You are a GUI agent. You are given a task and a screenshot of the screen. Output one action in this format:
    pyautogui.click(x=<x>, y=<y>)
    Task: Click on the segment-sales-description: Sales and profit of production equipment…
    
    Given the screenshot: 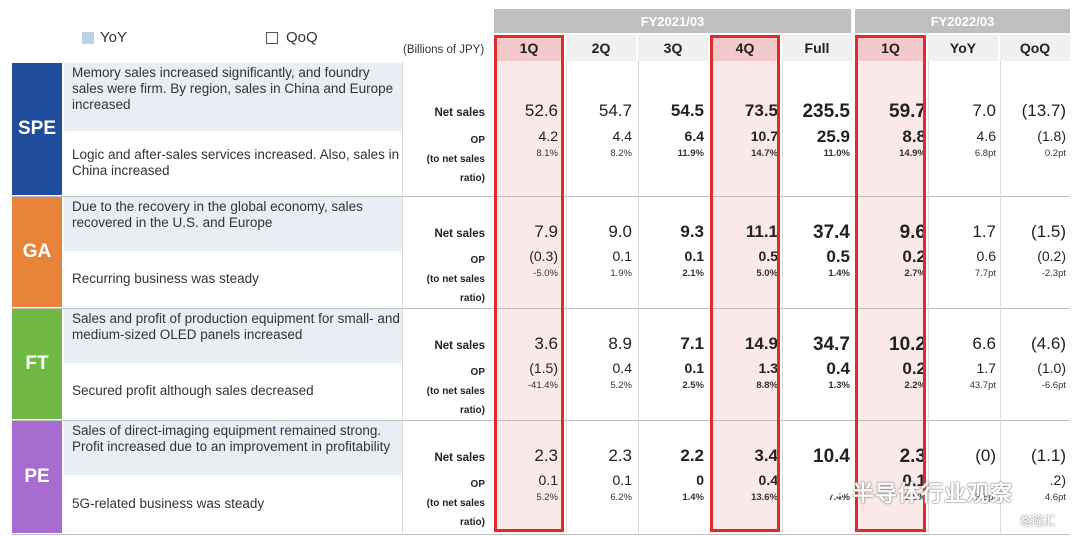 What is the action you would take?
    pyautogui.click(x=233, y=336)
    